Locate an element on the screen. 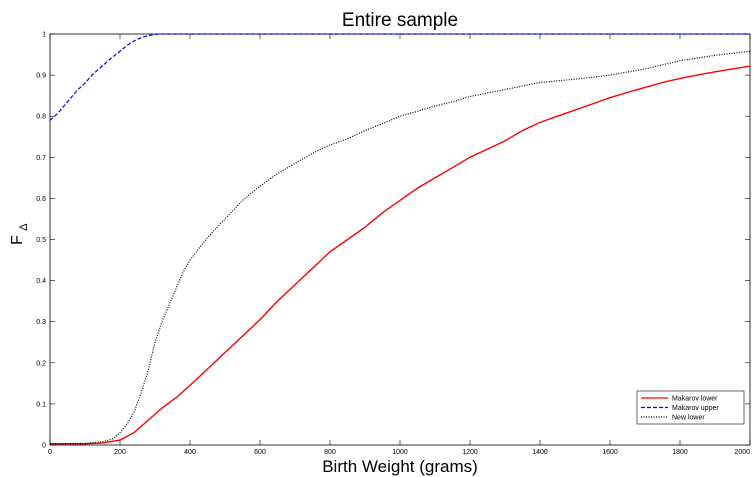  y-axis-title: F Δ is located at coordinates (19, 234).